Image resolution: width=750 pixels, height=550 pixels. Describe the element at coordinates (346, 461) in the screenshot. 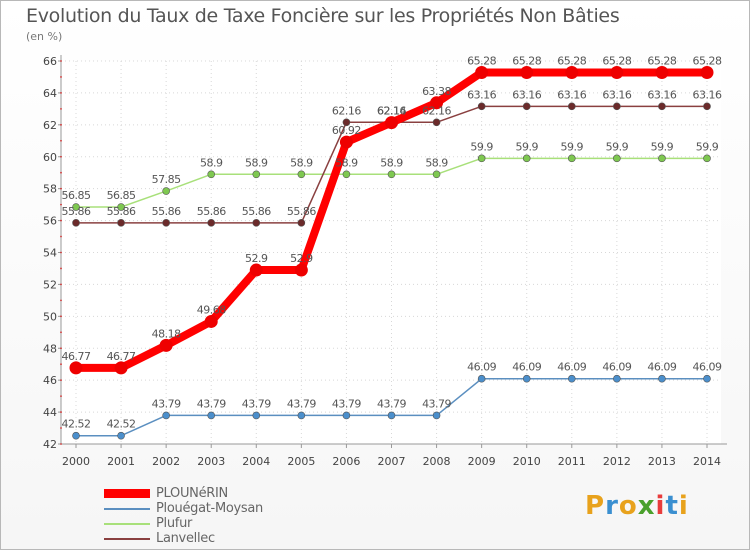

I see `x-tick-label: 2006` at that location.